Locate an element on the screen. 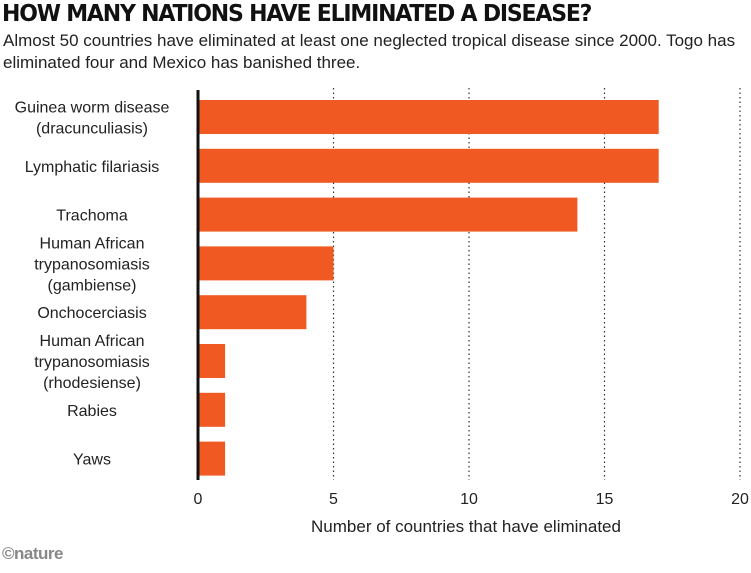 Image resolution: width=751 pixels, height=573 pixels. category-label-line: Rabies is located at coordinates (92, 411).